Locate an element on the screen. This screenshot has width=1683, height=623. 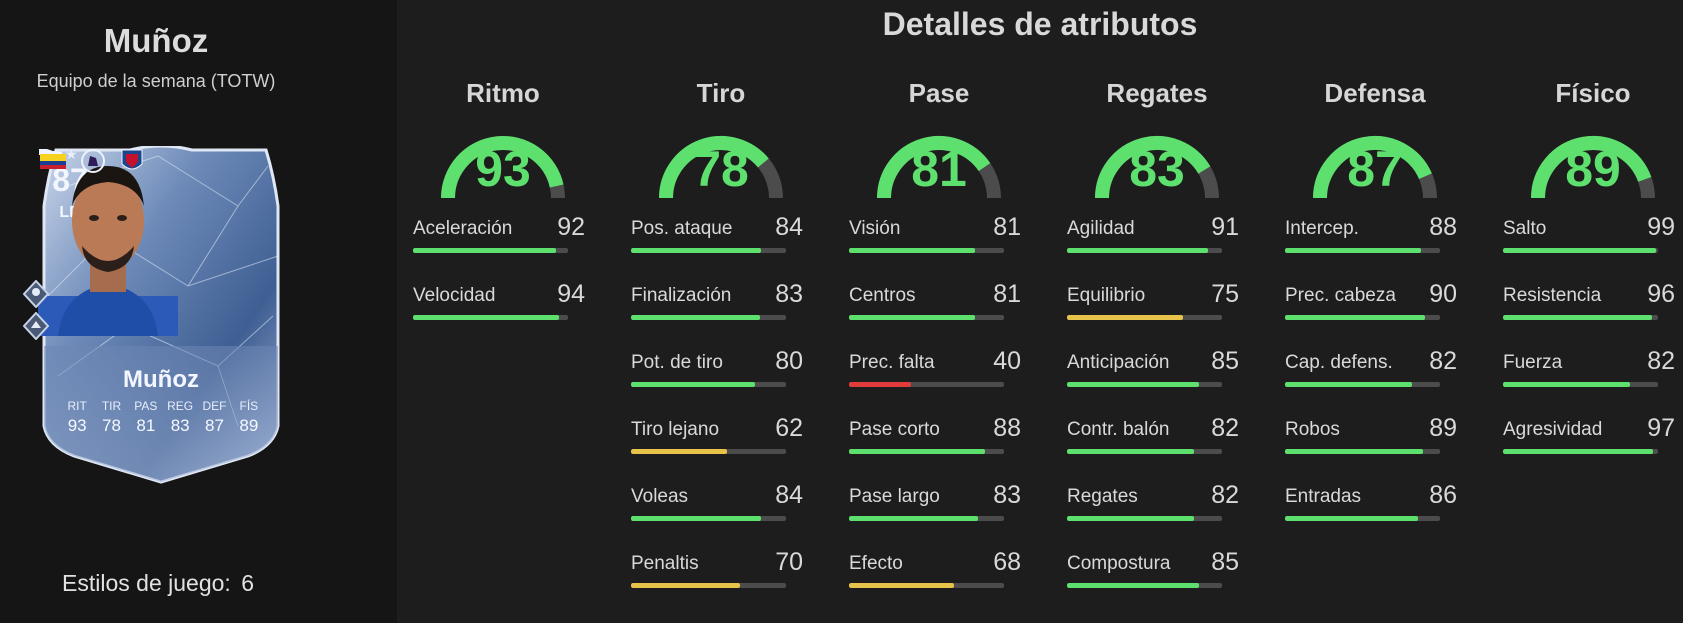
playstyles-value: 6 is located at coordinates (247, 583).